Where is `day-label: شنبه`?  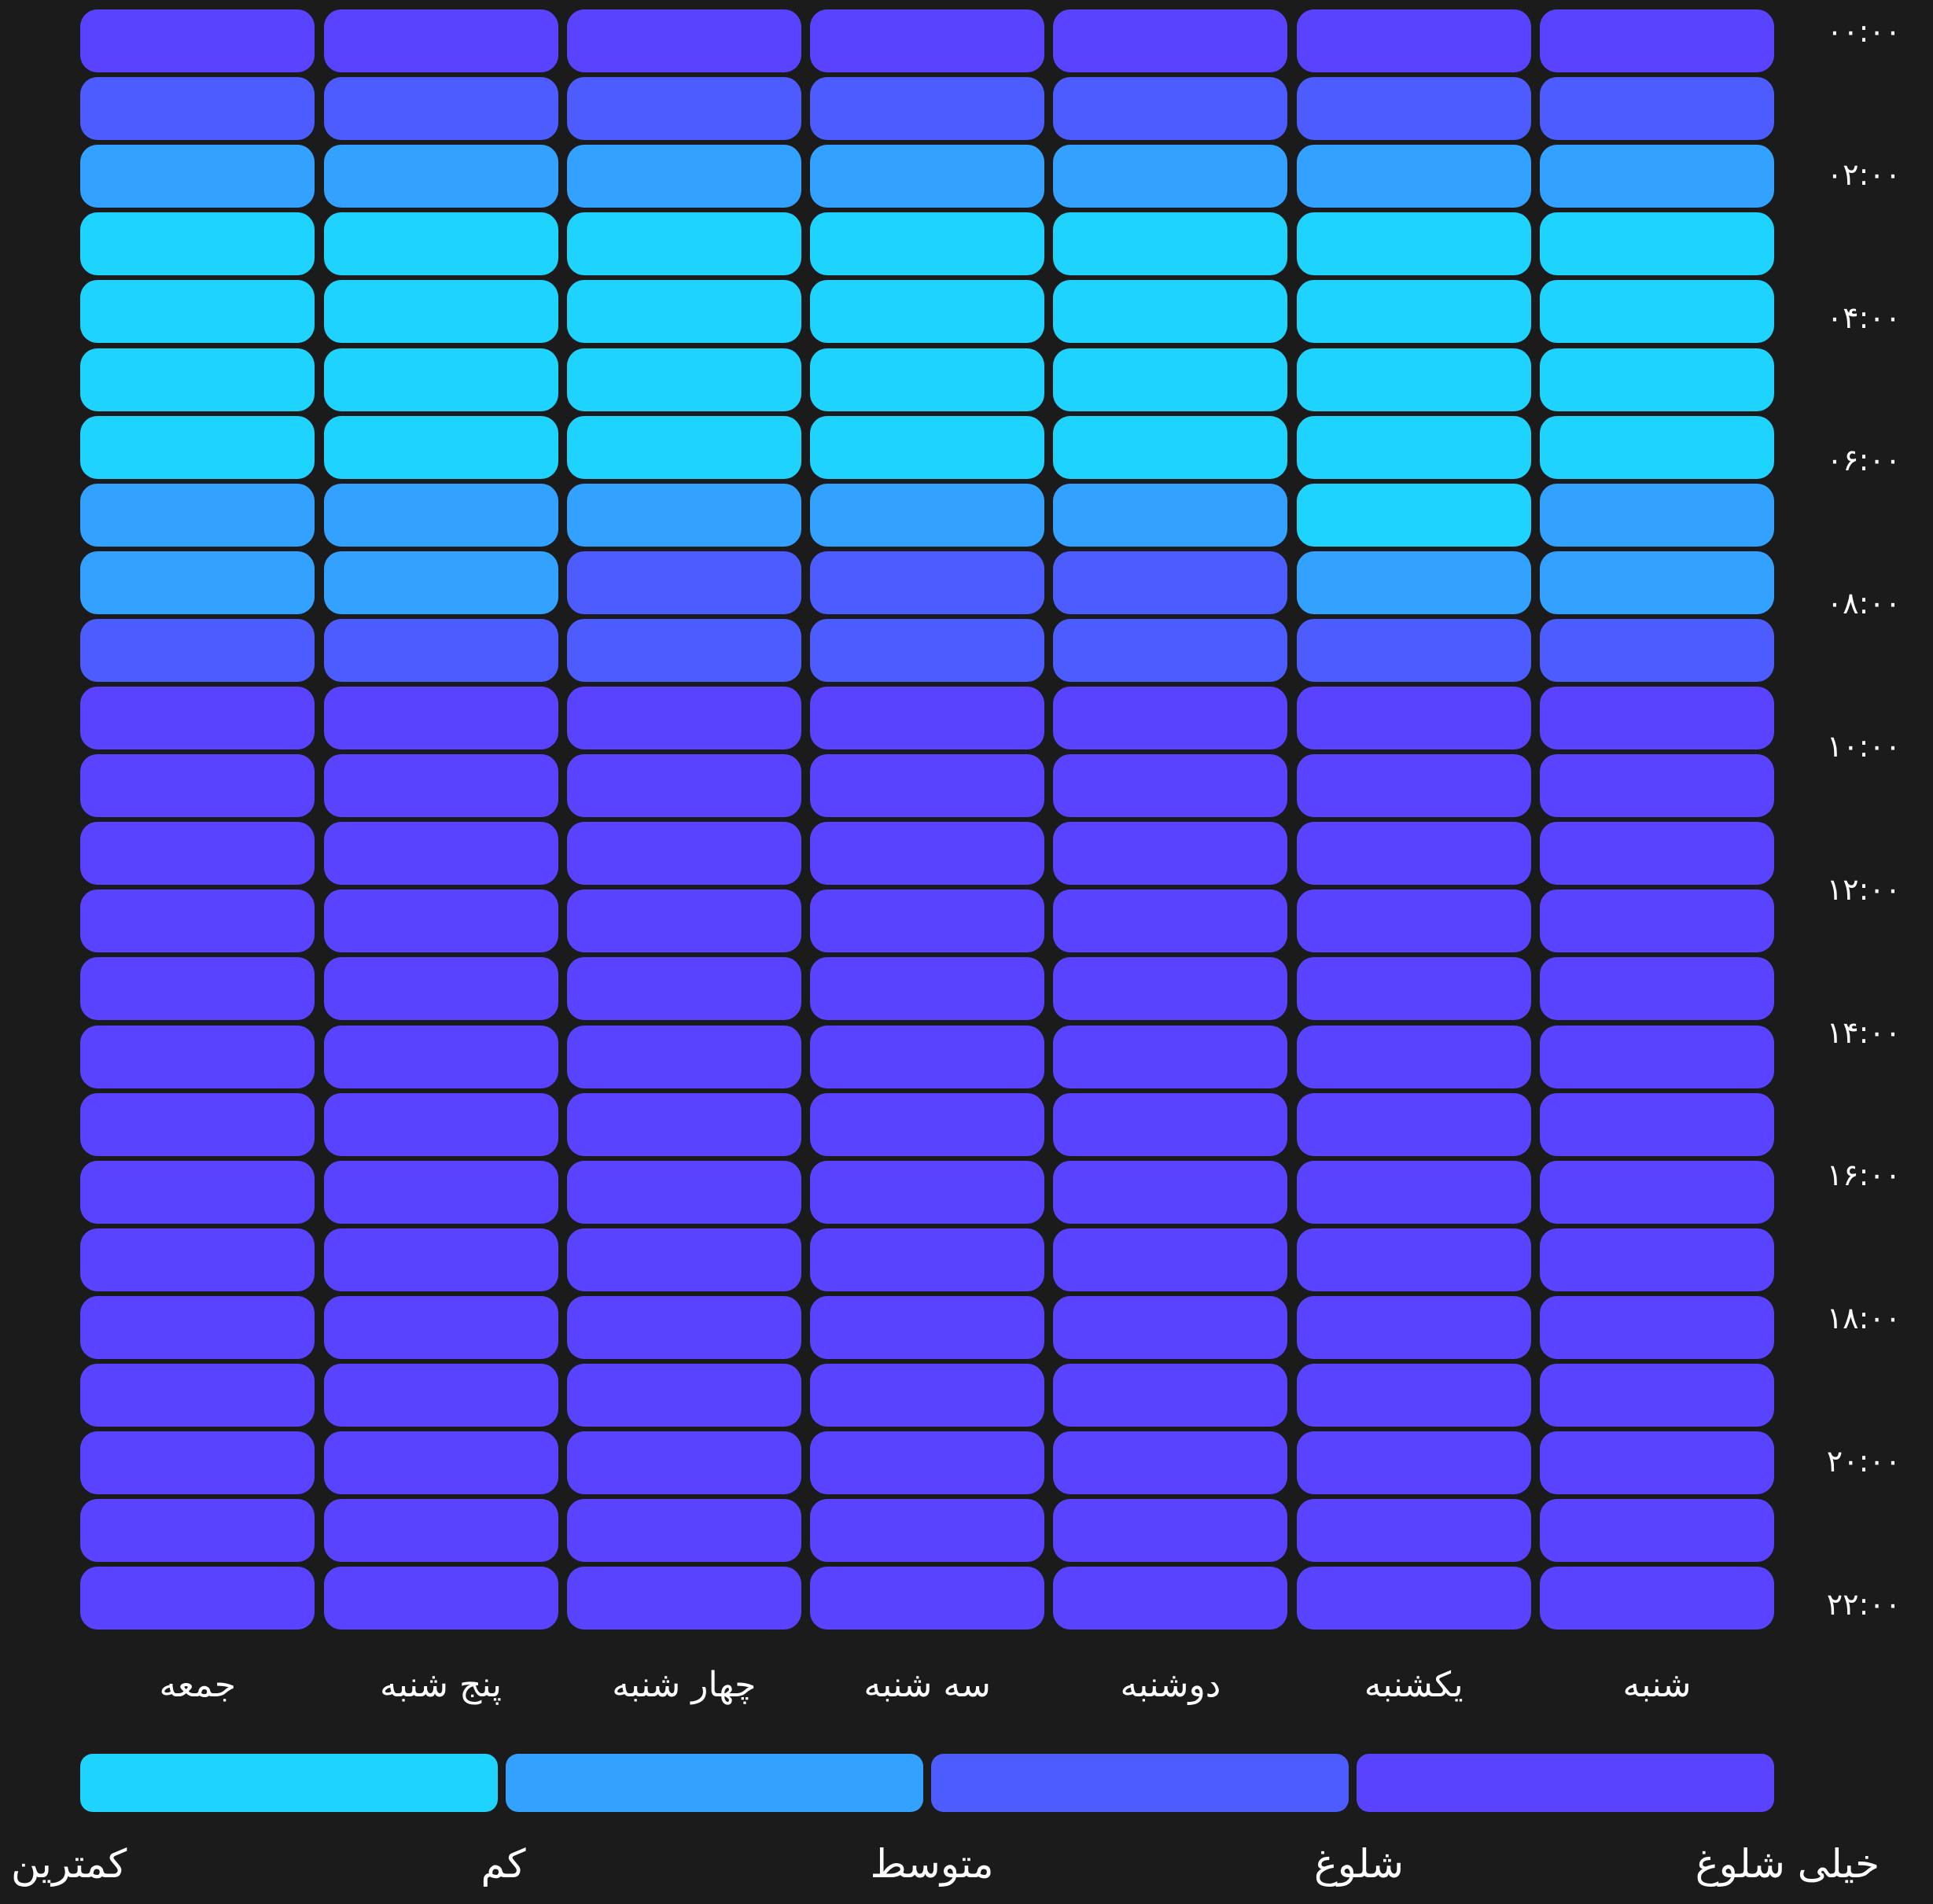 day-label: شنبه is located at coordinates (1657, 1685).